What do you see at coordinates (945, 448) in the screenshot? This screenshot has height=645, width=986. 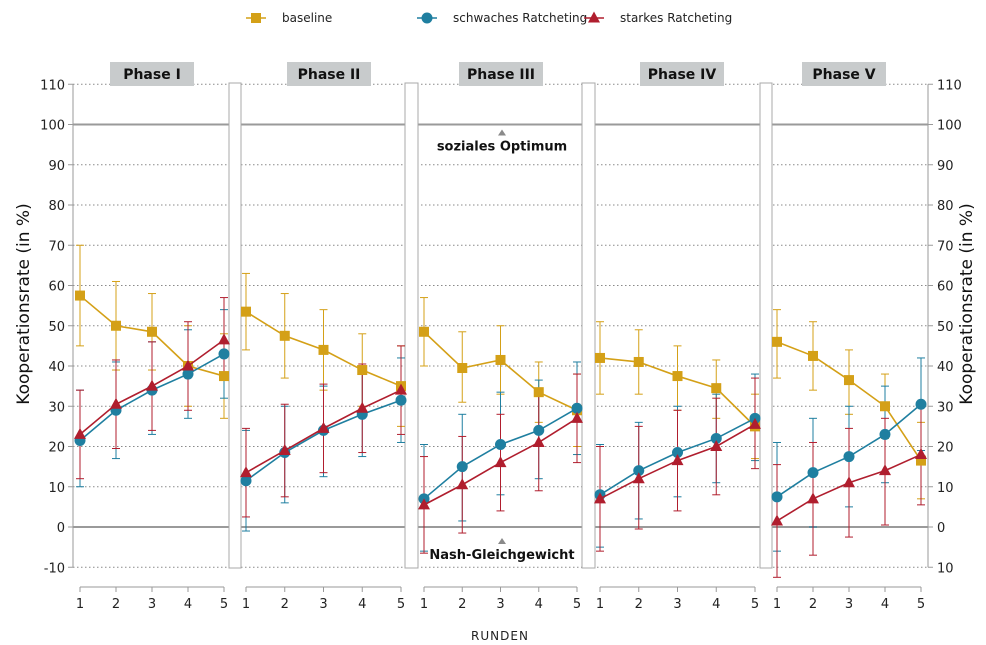 I see `y-tick-label-right: 20` at bounding box center [945, 448].